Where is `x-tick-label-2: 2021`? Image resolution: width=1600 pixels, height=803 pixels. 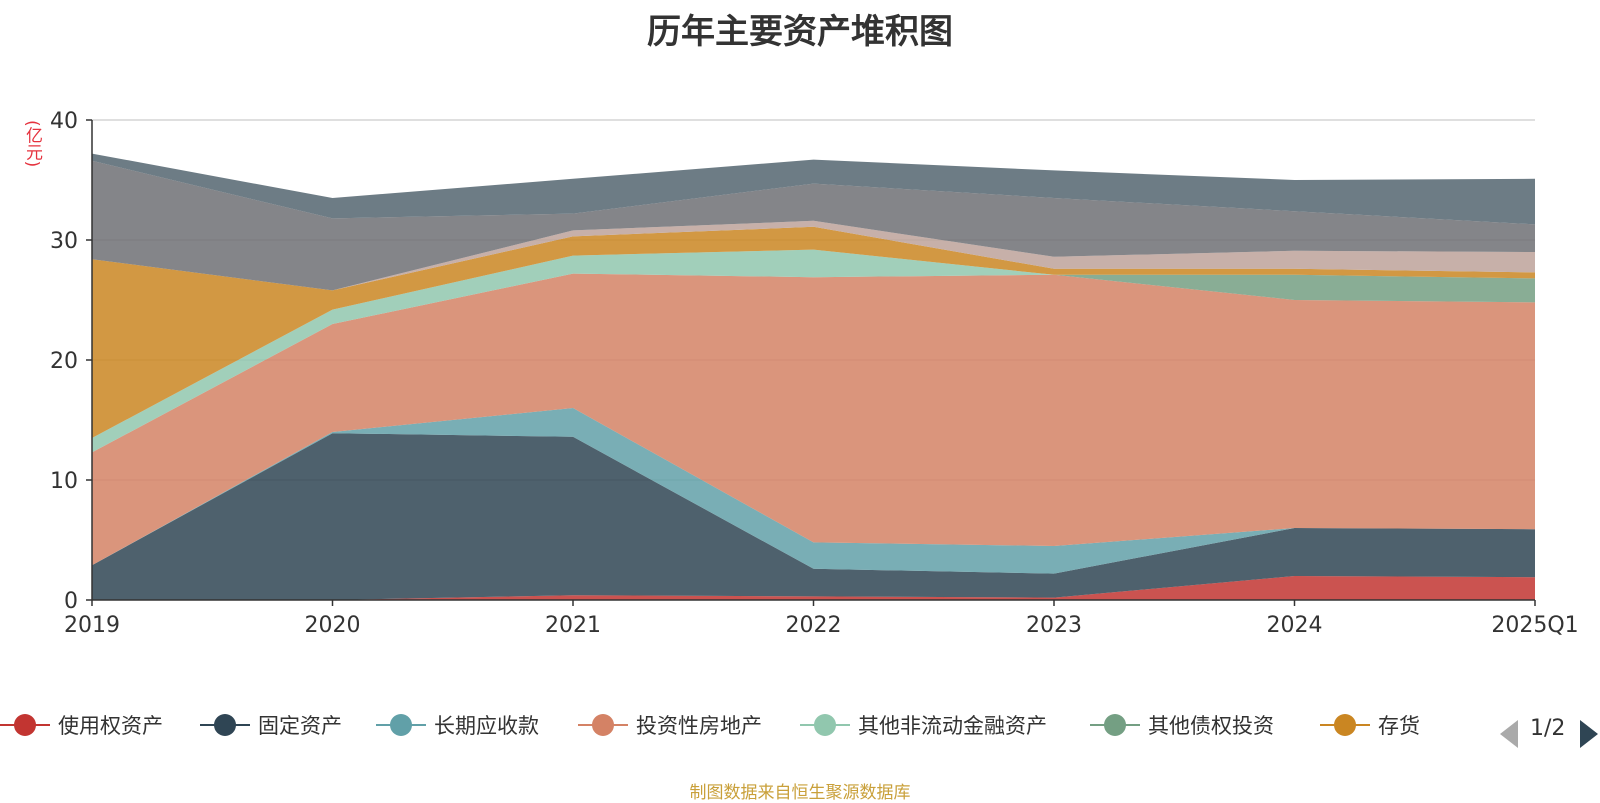 x-tick-label-2: 2021 is located at coordinates (573, 625).